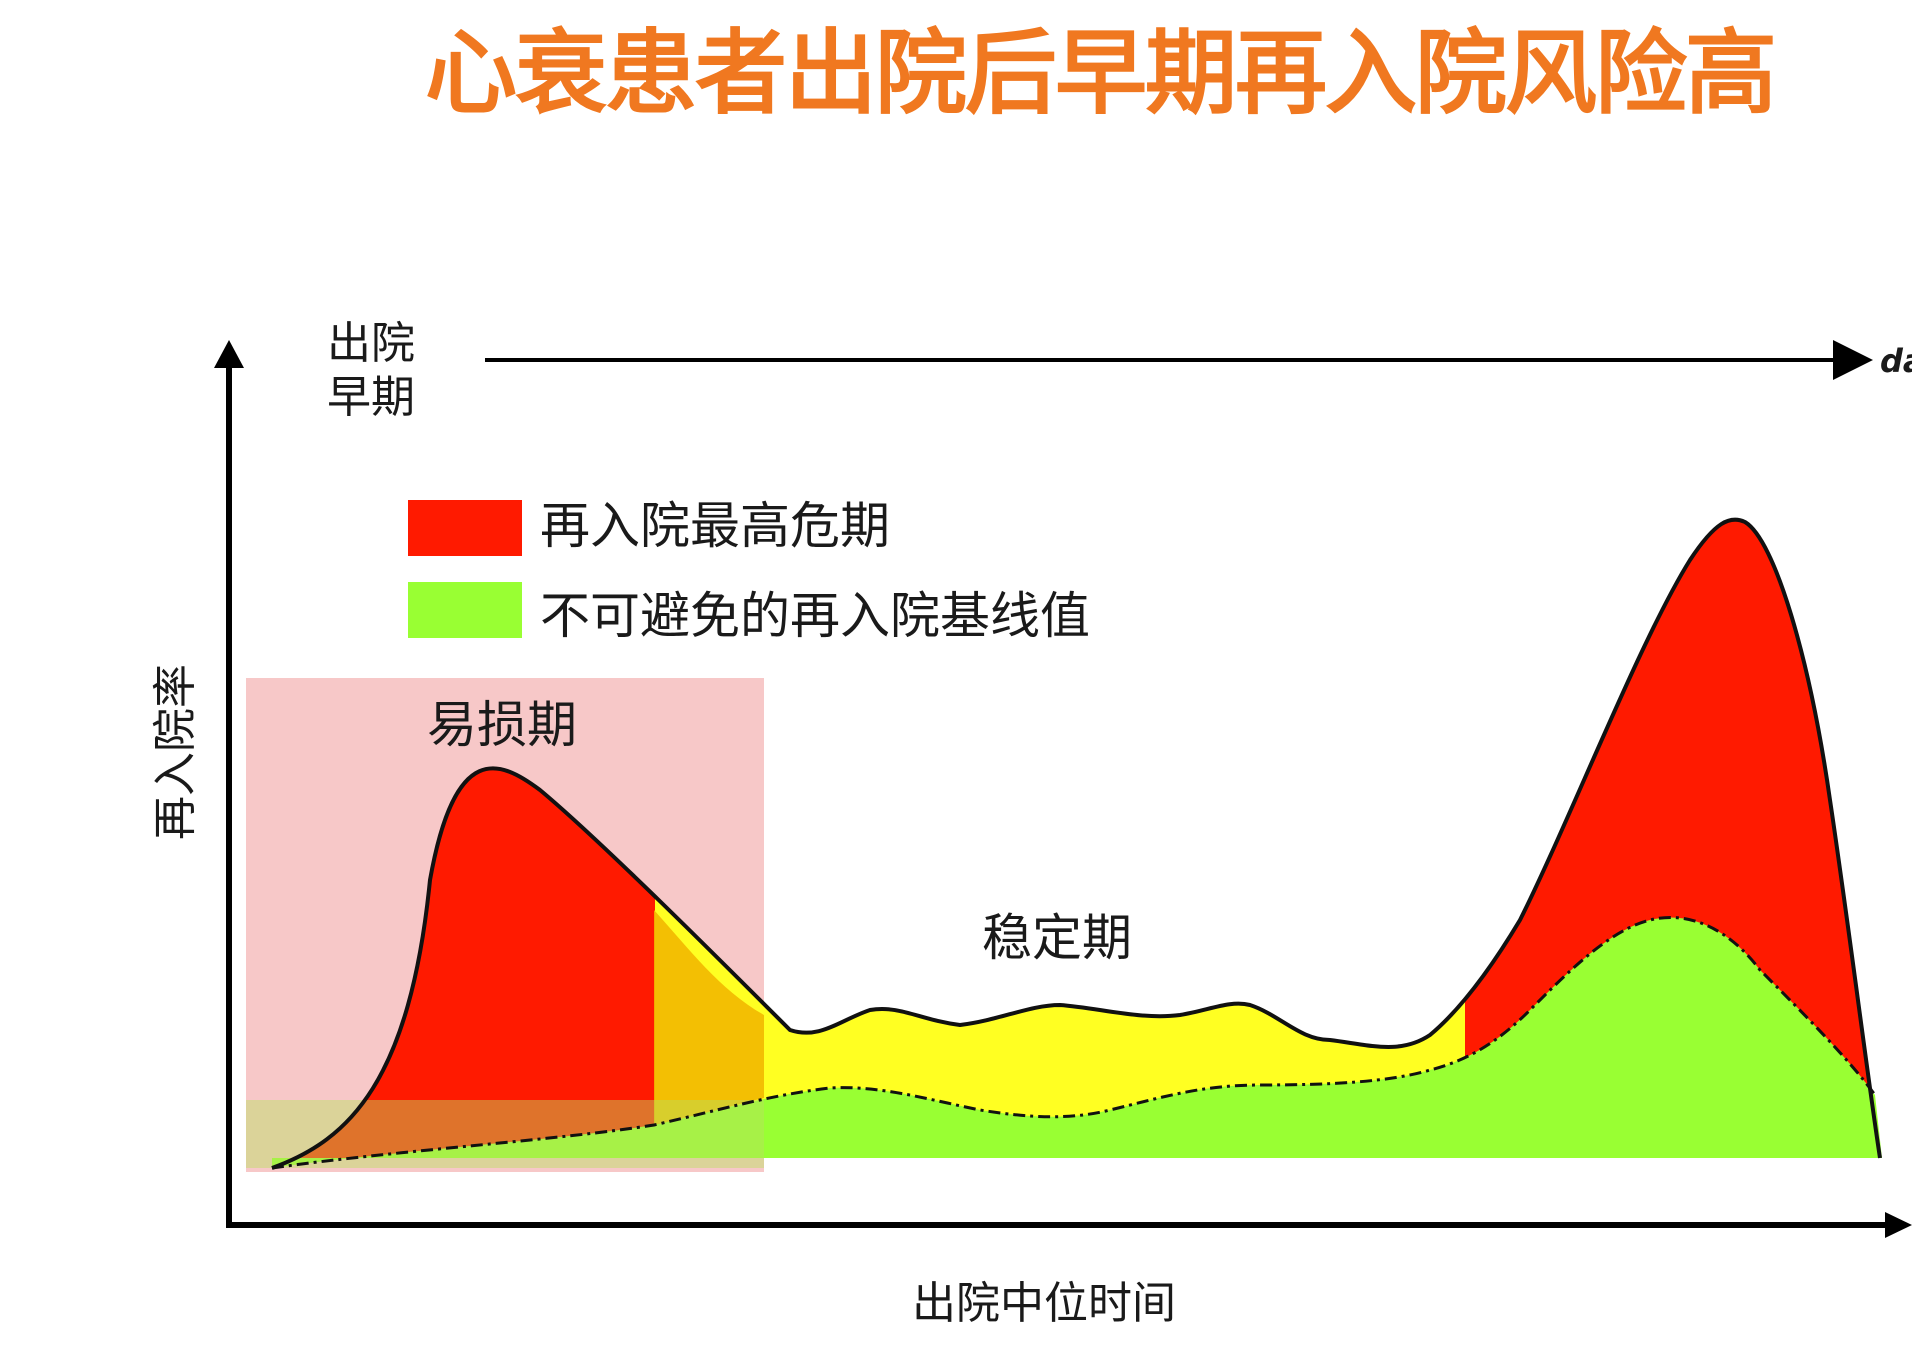 This screenshot has width=1912, height=1348. I want to click on early-discharge-label-line2: 早期, so click(371, 397).